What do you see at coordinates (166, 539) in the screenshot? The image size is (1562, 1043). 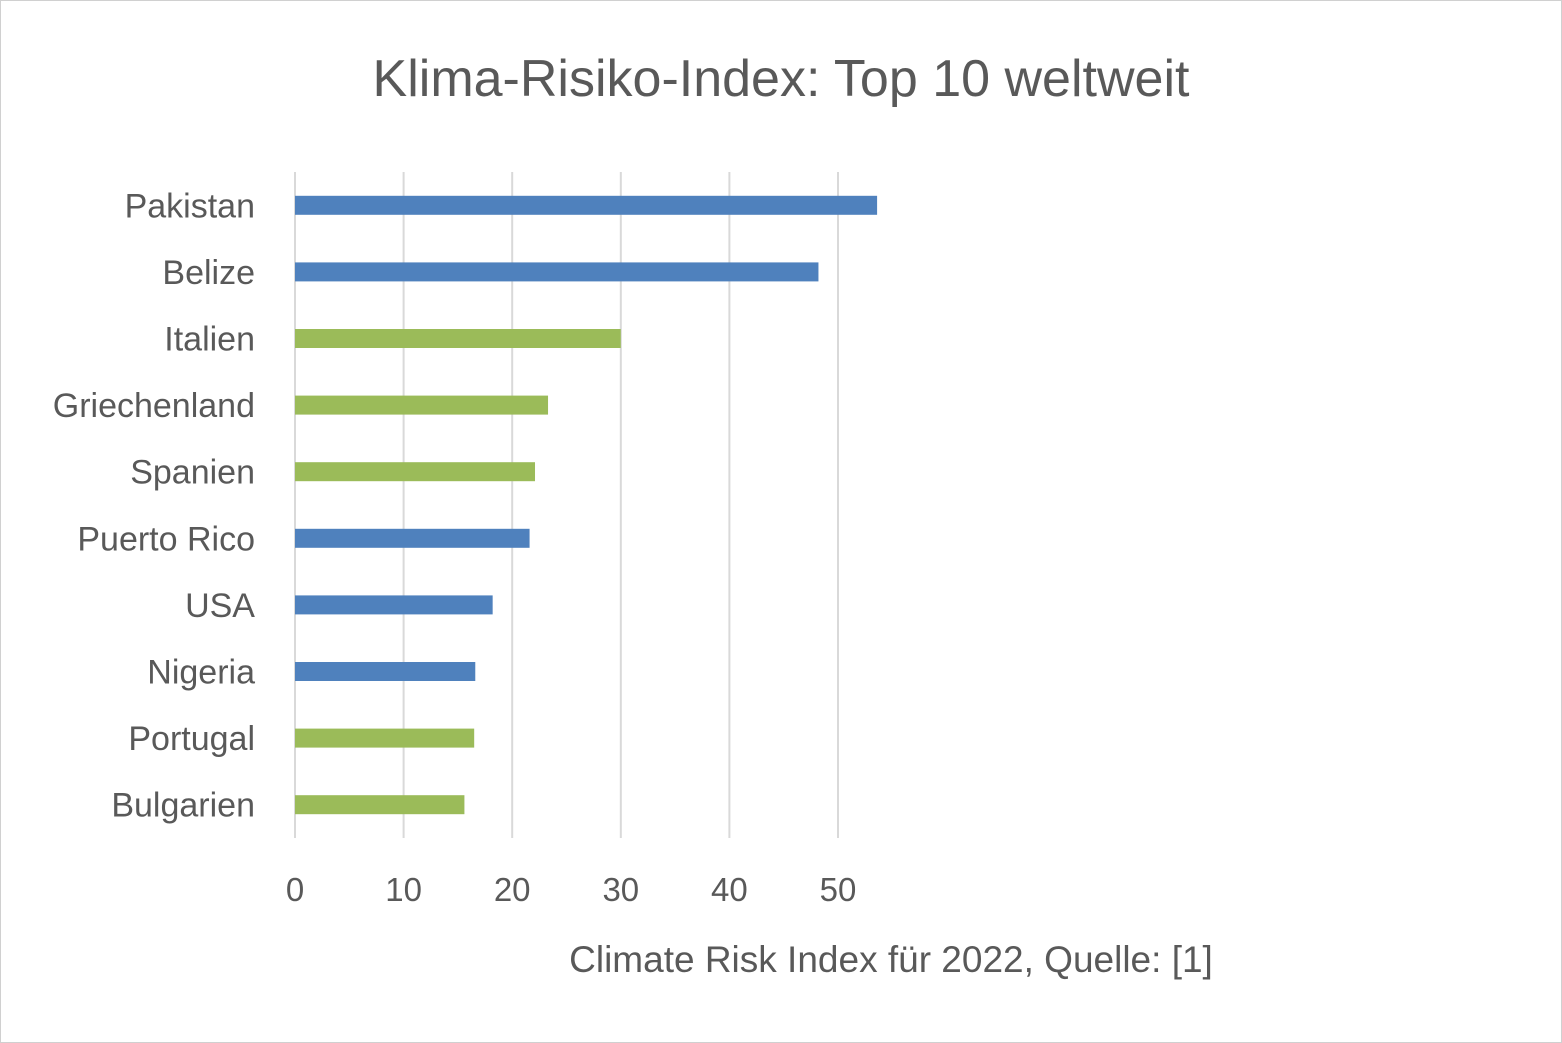 I see `category-label: Puerto Rico` at bounding box center [166, 539].